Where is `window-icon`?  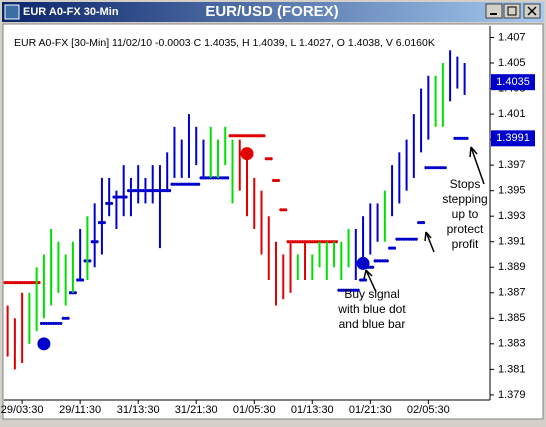 window-icon is located at coordinates (12, 12).